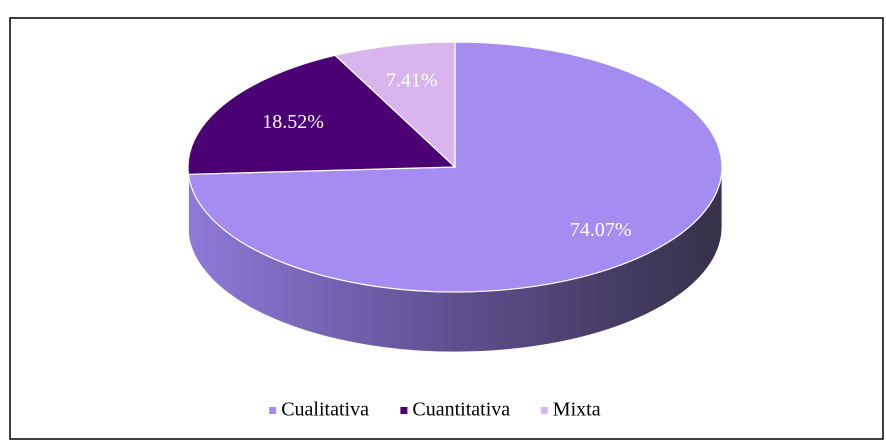  What do you see at coordinates (293, 122) in the screenshot?
I see `data-label: 18.52%` at bounding box center [293, 122].